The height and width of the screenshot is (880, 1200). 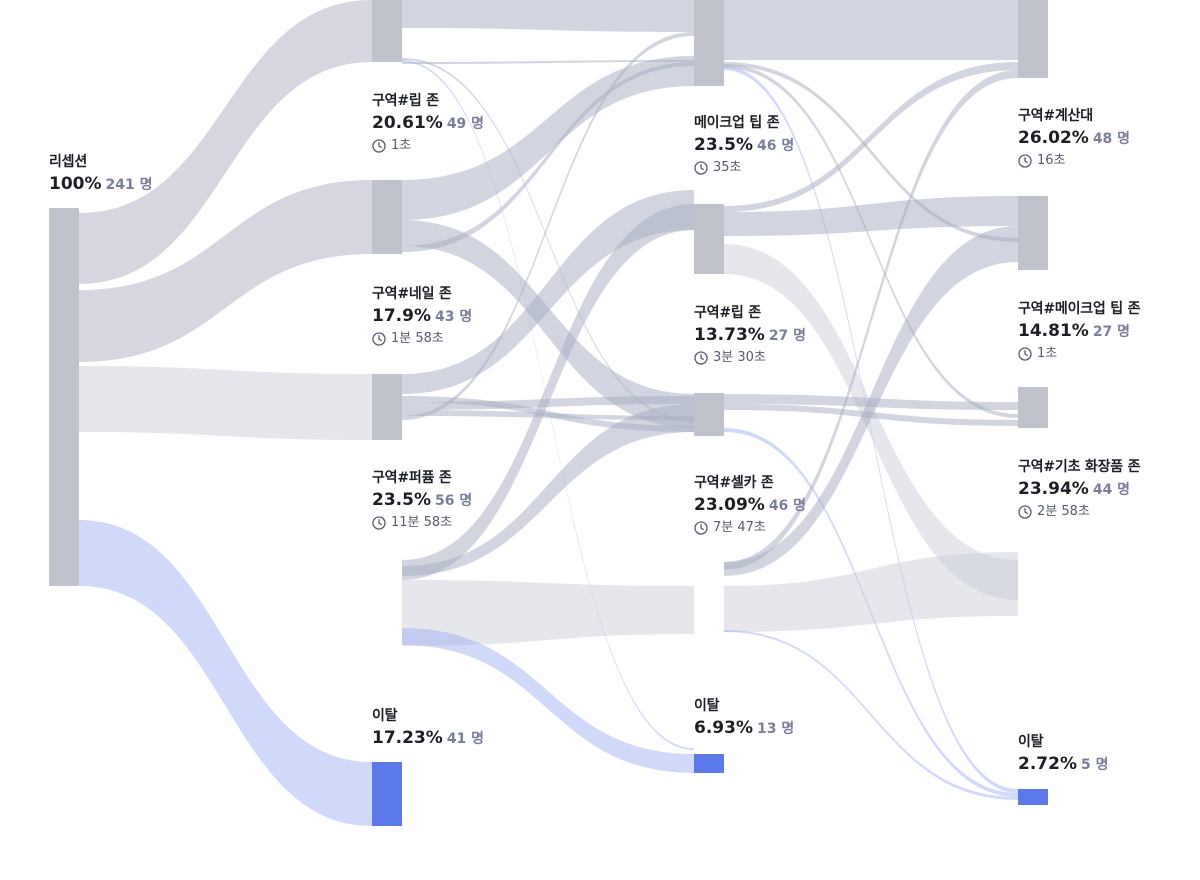 I want to click on node-percent: 17.23%, so click(x=407, y=738).